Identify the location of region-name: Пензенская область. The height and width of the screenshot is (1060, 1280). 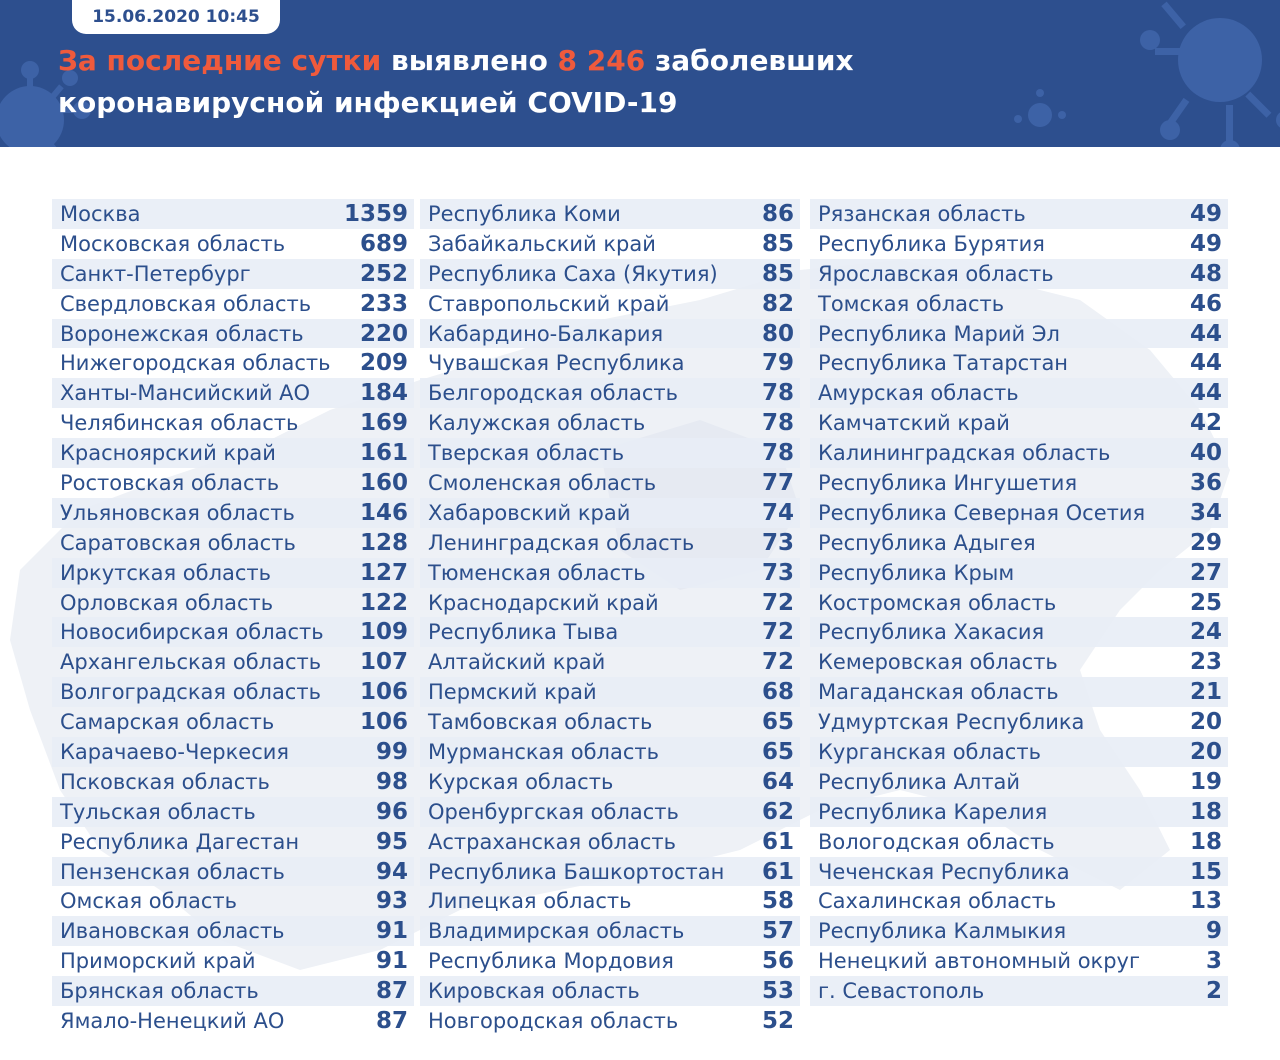
(172, 871).